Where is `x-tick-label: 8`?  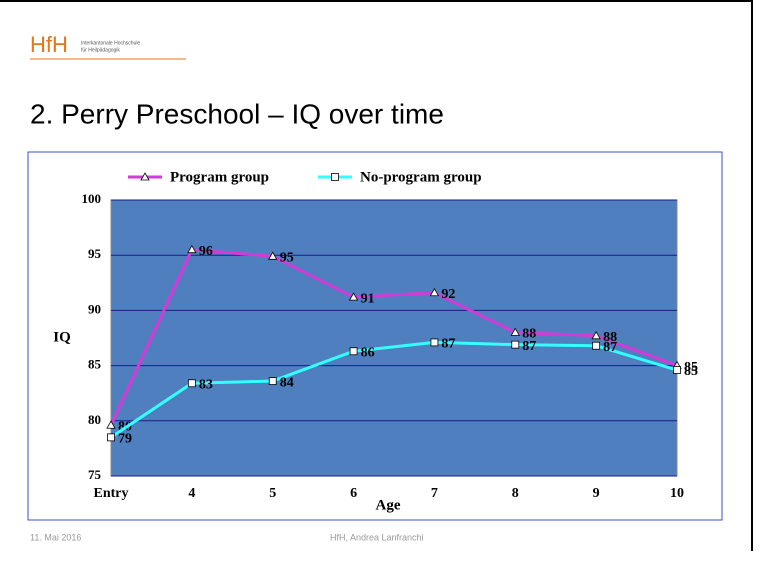 x-tick-label: 8 is located at coordinates (515, 493).